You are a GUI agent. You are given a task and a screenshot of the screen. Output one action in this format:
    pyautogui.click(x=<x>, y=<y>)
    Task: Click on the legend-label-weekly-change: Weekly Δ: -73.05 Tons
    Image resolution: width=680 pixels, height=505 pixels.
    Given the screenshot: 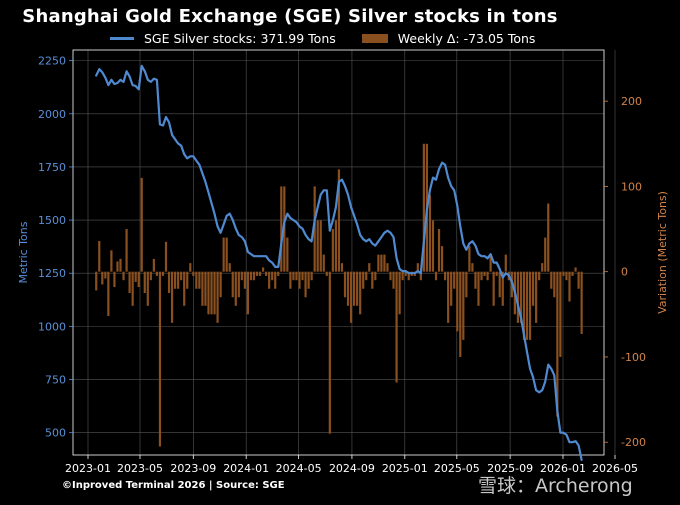 What is the action you would take?
    pyautogui.click(x=466, y=38)
    